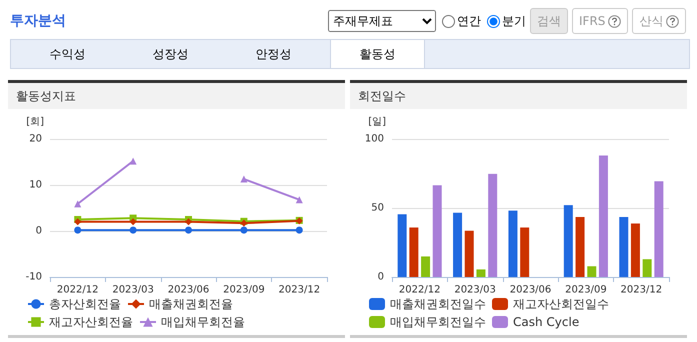 The image size is (697, 342). Describe the element at coordinates (85, 304) in the screenshot. I see `legend-label: 총자산회전율` at that location.